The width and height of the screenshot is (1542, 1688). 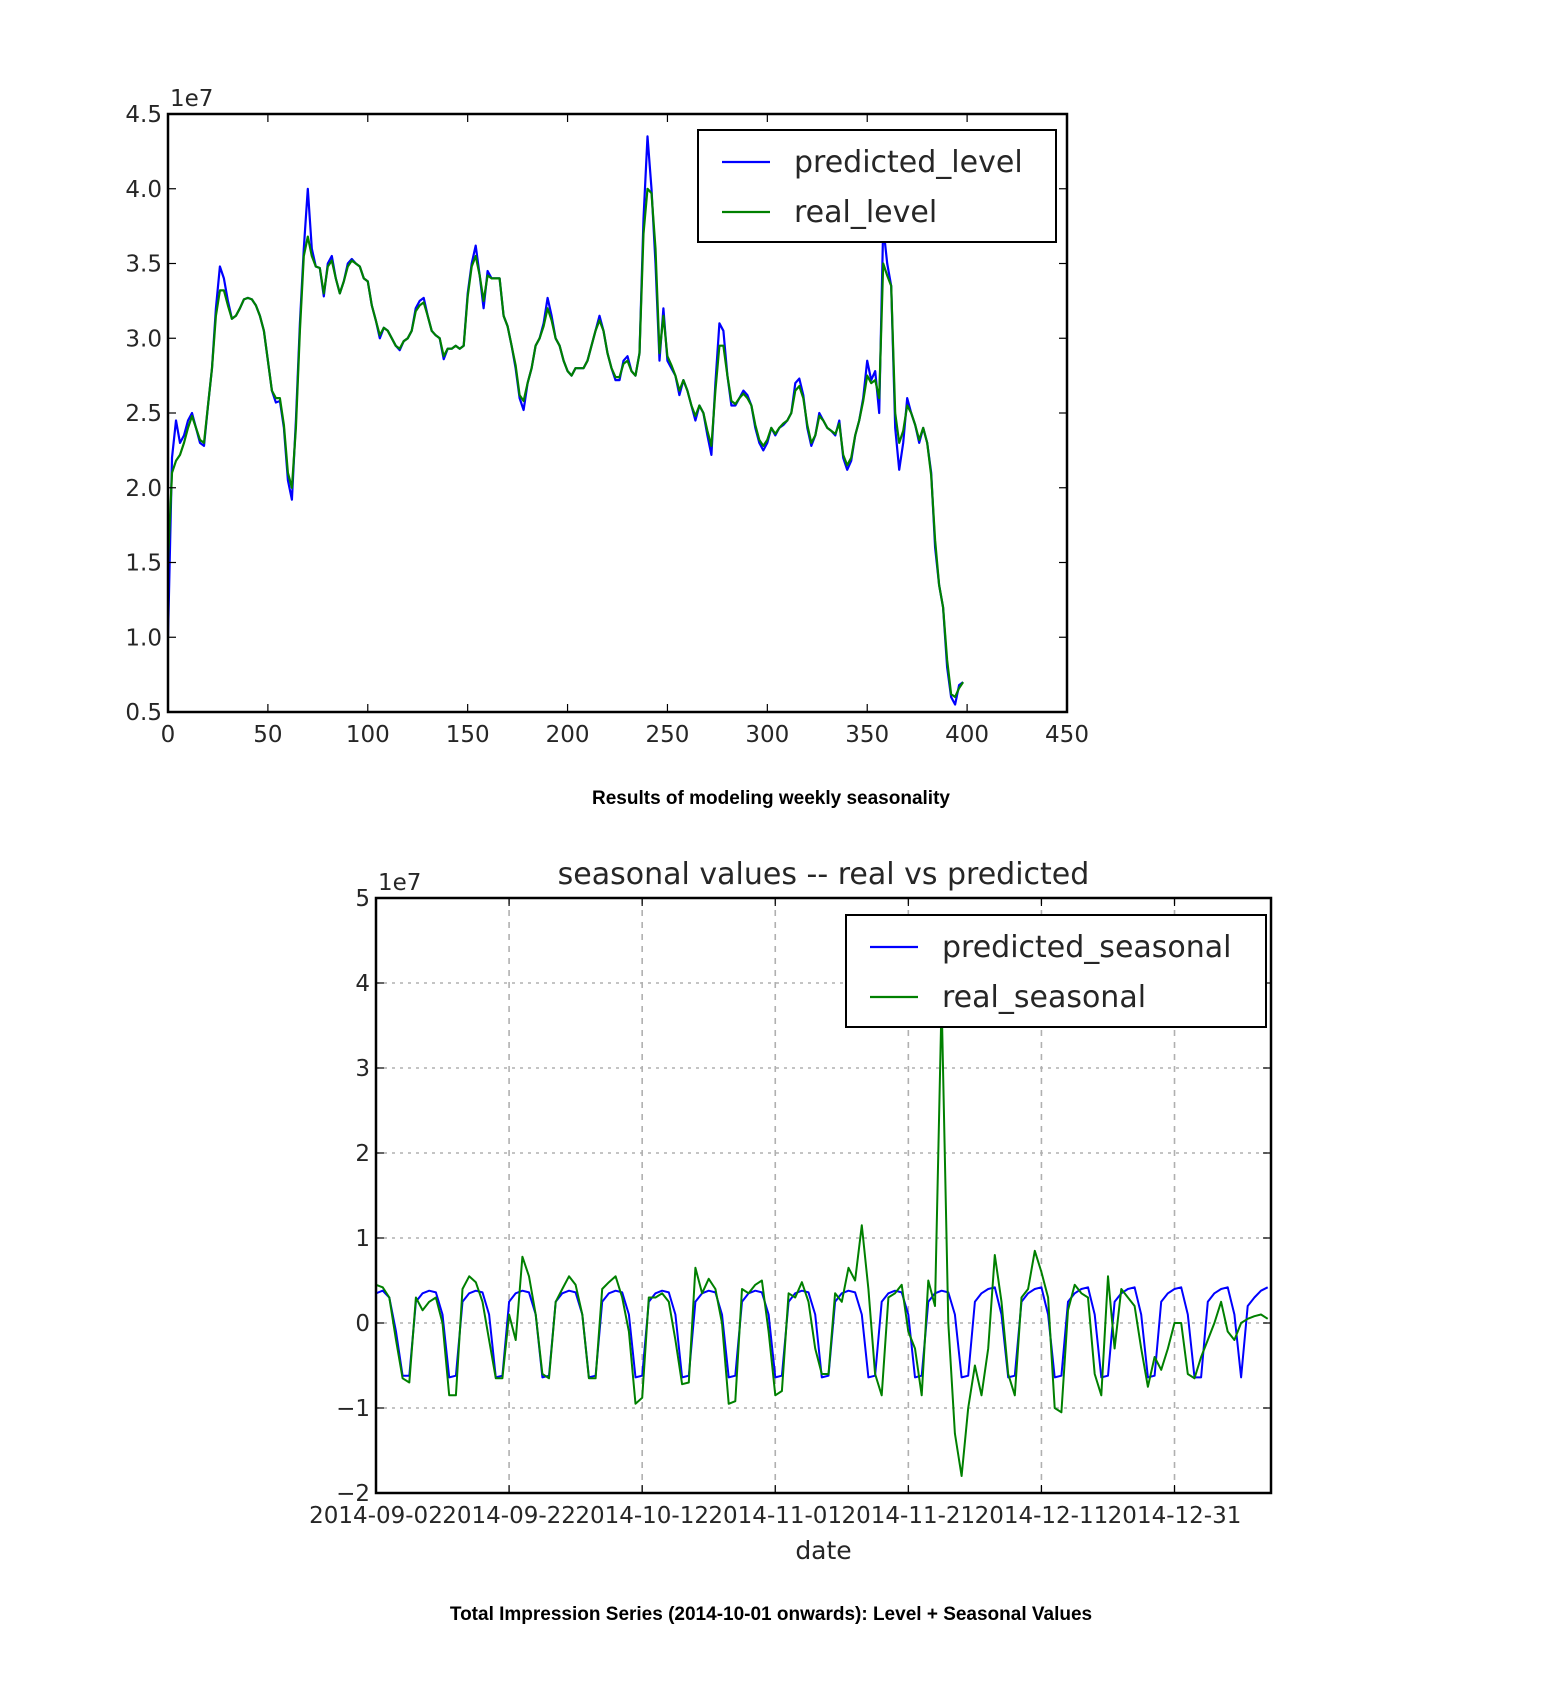 What do you see at coordinates (168, 735) in the screenshot?
I see `x-tick-label: 0` at bounding box center [168, 735].